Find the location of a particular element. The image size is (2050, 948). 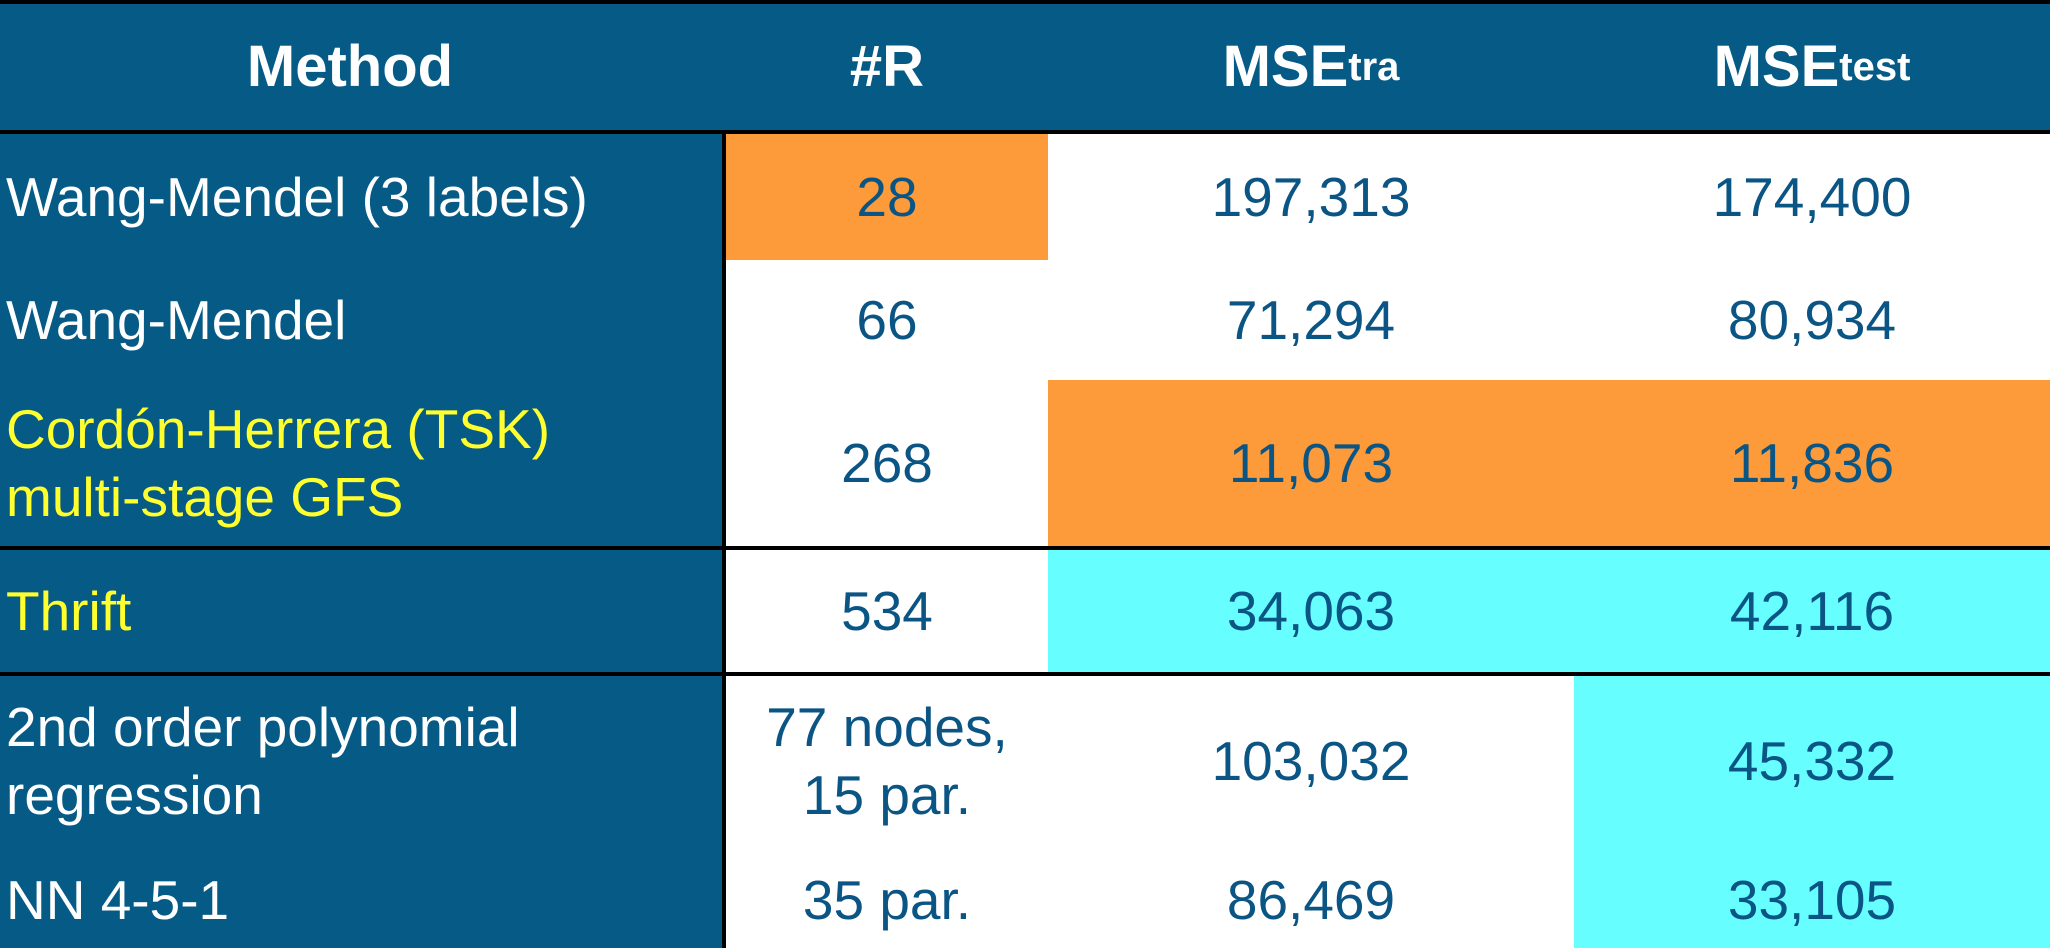

mse-tra-cell: 34,063 is located at coordinates (1311, 611).